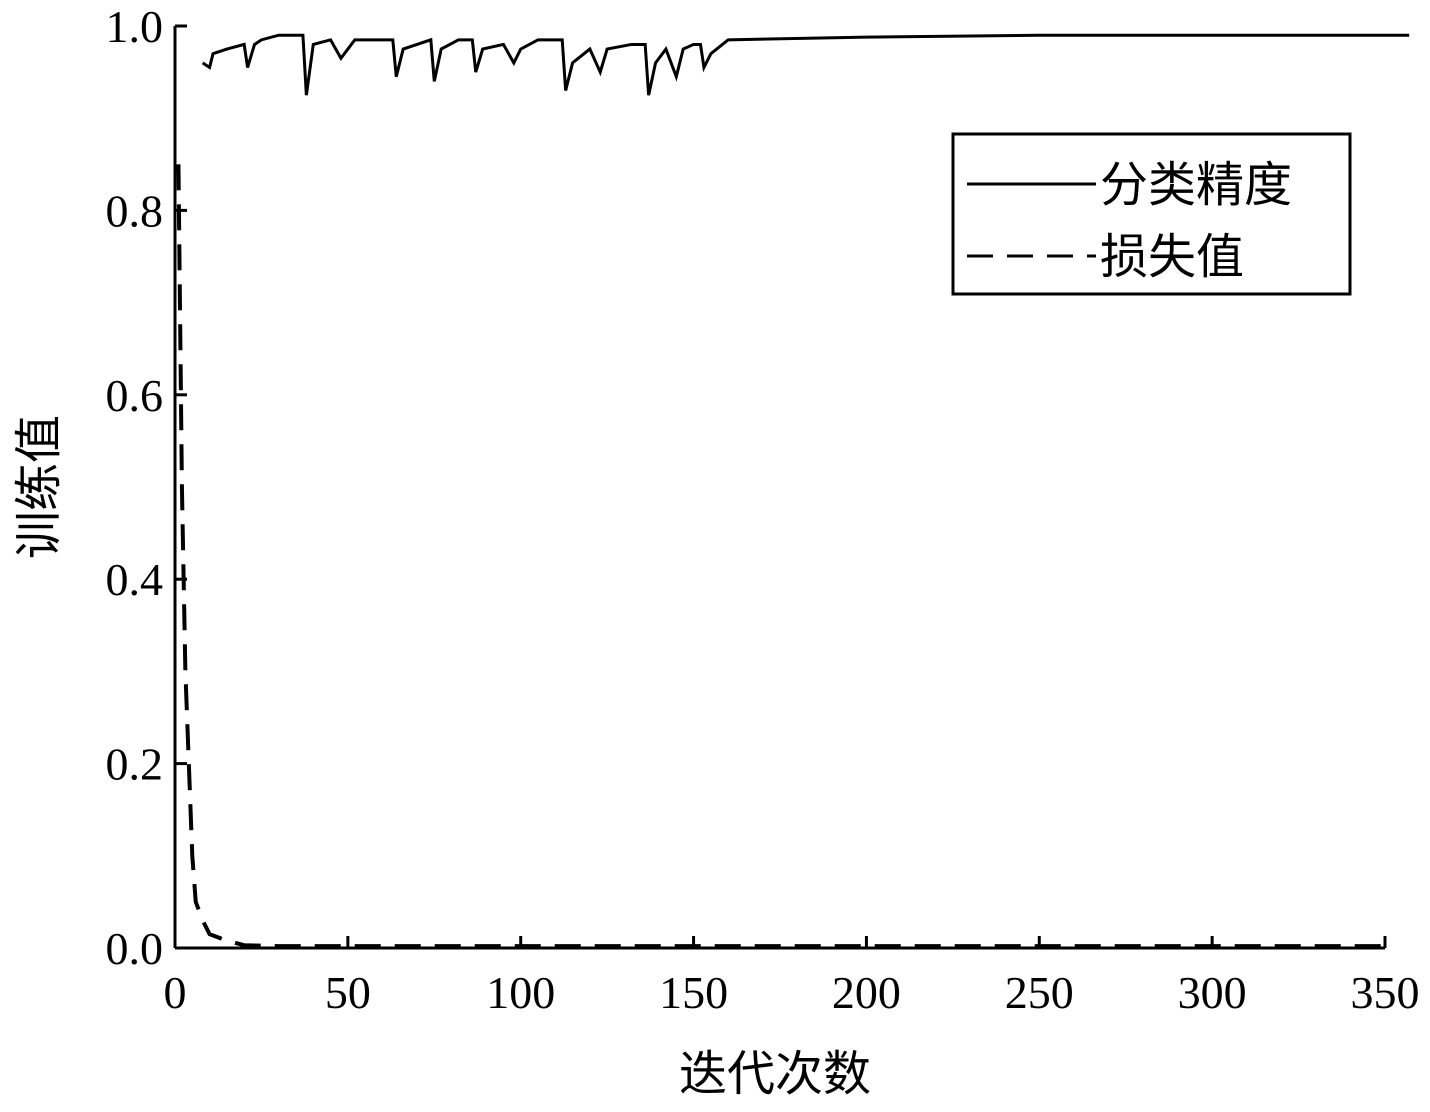 Image resolution: width=1430 pixels, height=1112 pixels. I want to click on x-tick-label: 0, so click(175, 992).